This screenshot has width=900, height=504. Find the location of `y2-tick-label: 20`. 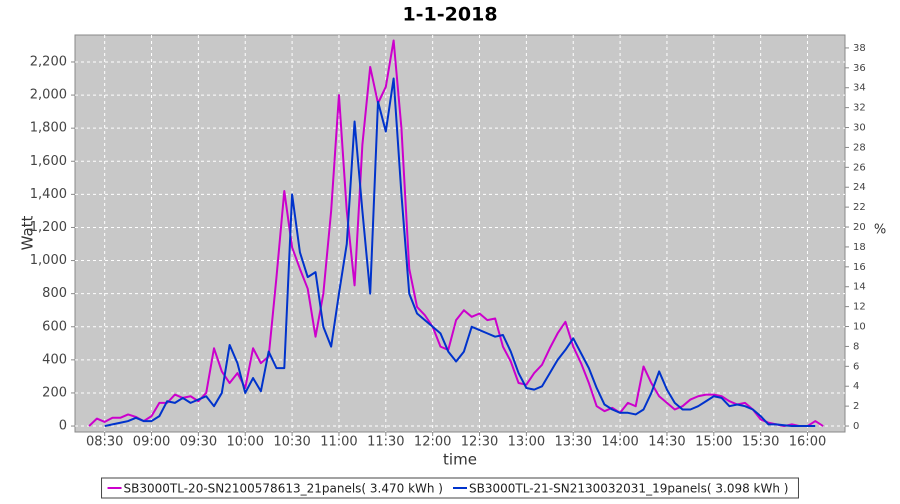

y2-tick-label: 20 is located at coordinates (859, 227).